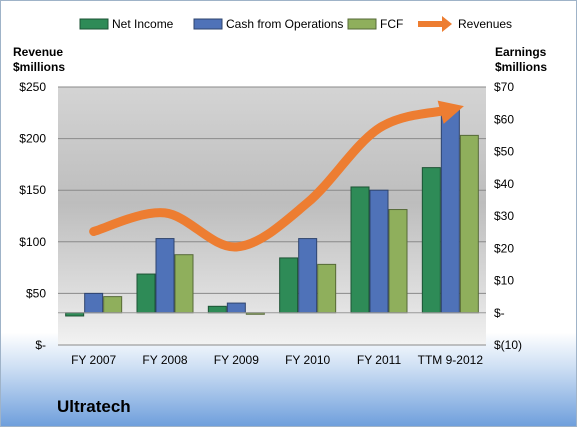 The width and height of the screenshot is (577, 427). I want to click on left-tick-label: $200, so click(32, 139).